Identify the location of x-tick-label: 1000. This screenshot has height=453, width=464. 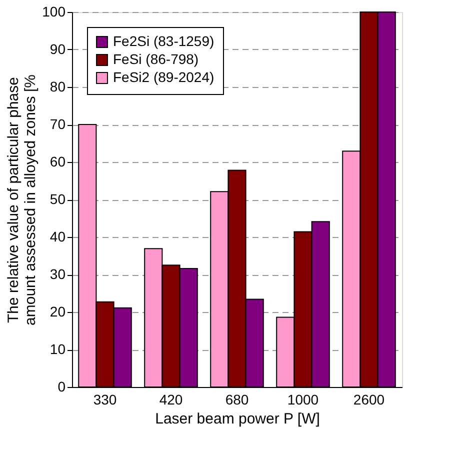
(303, 400).